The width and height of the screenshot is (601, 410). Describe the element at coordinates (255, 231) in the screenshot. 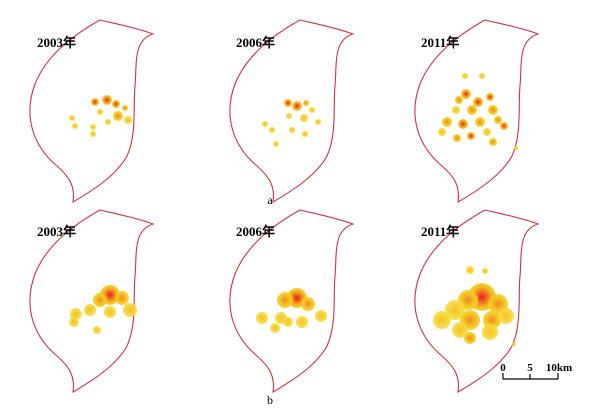

I see `year-label-b-2: 2006年` at that location.